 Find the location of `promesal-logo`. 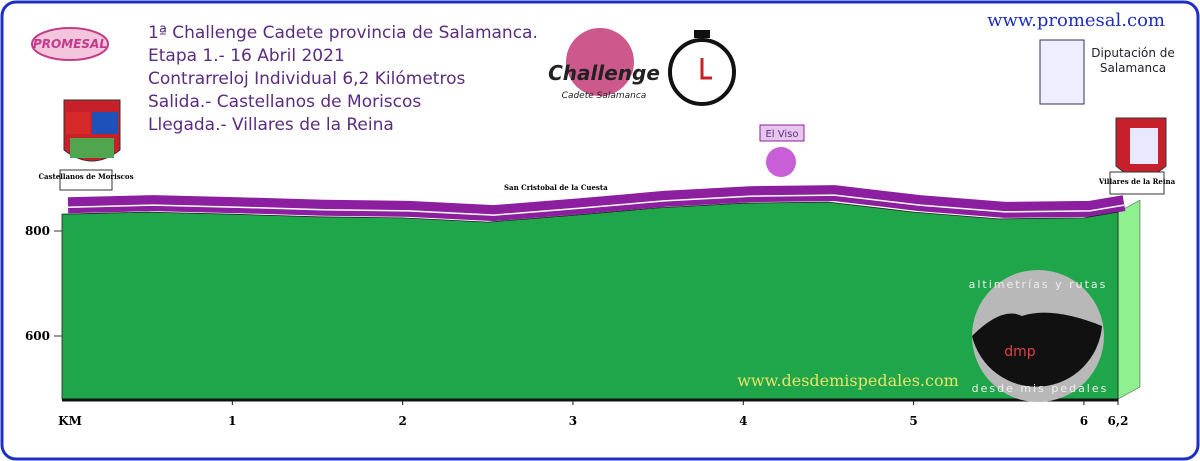

promesal-logo is located at coordinates (70, 44).